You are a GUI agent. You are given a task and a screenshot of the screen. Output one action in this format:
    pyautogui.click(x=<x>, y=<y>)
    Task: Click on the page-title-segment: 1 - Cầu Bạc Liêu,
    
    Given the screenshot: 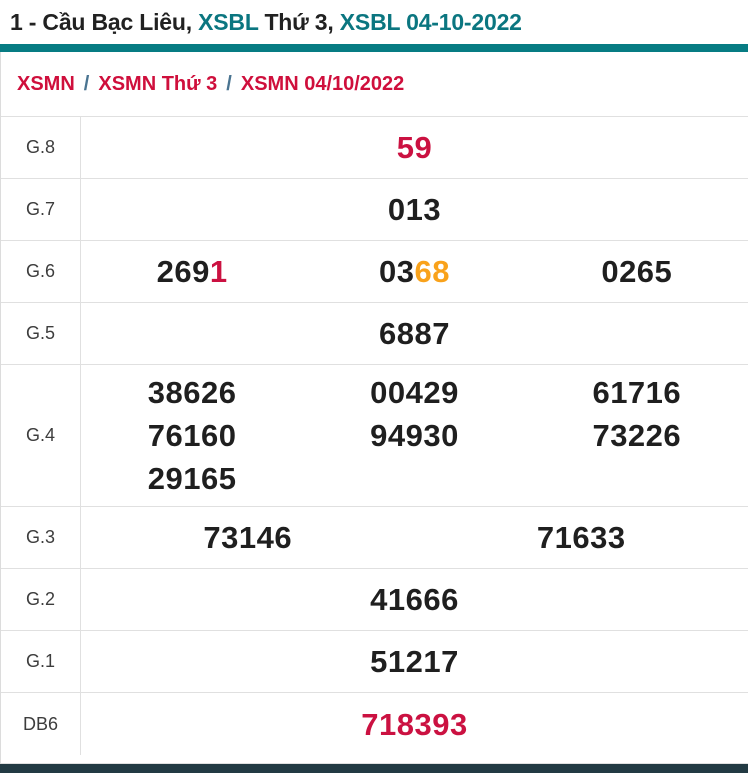 What is the action you would take?
    pyautogui.click(x=104, y=21)
    